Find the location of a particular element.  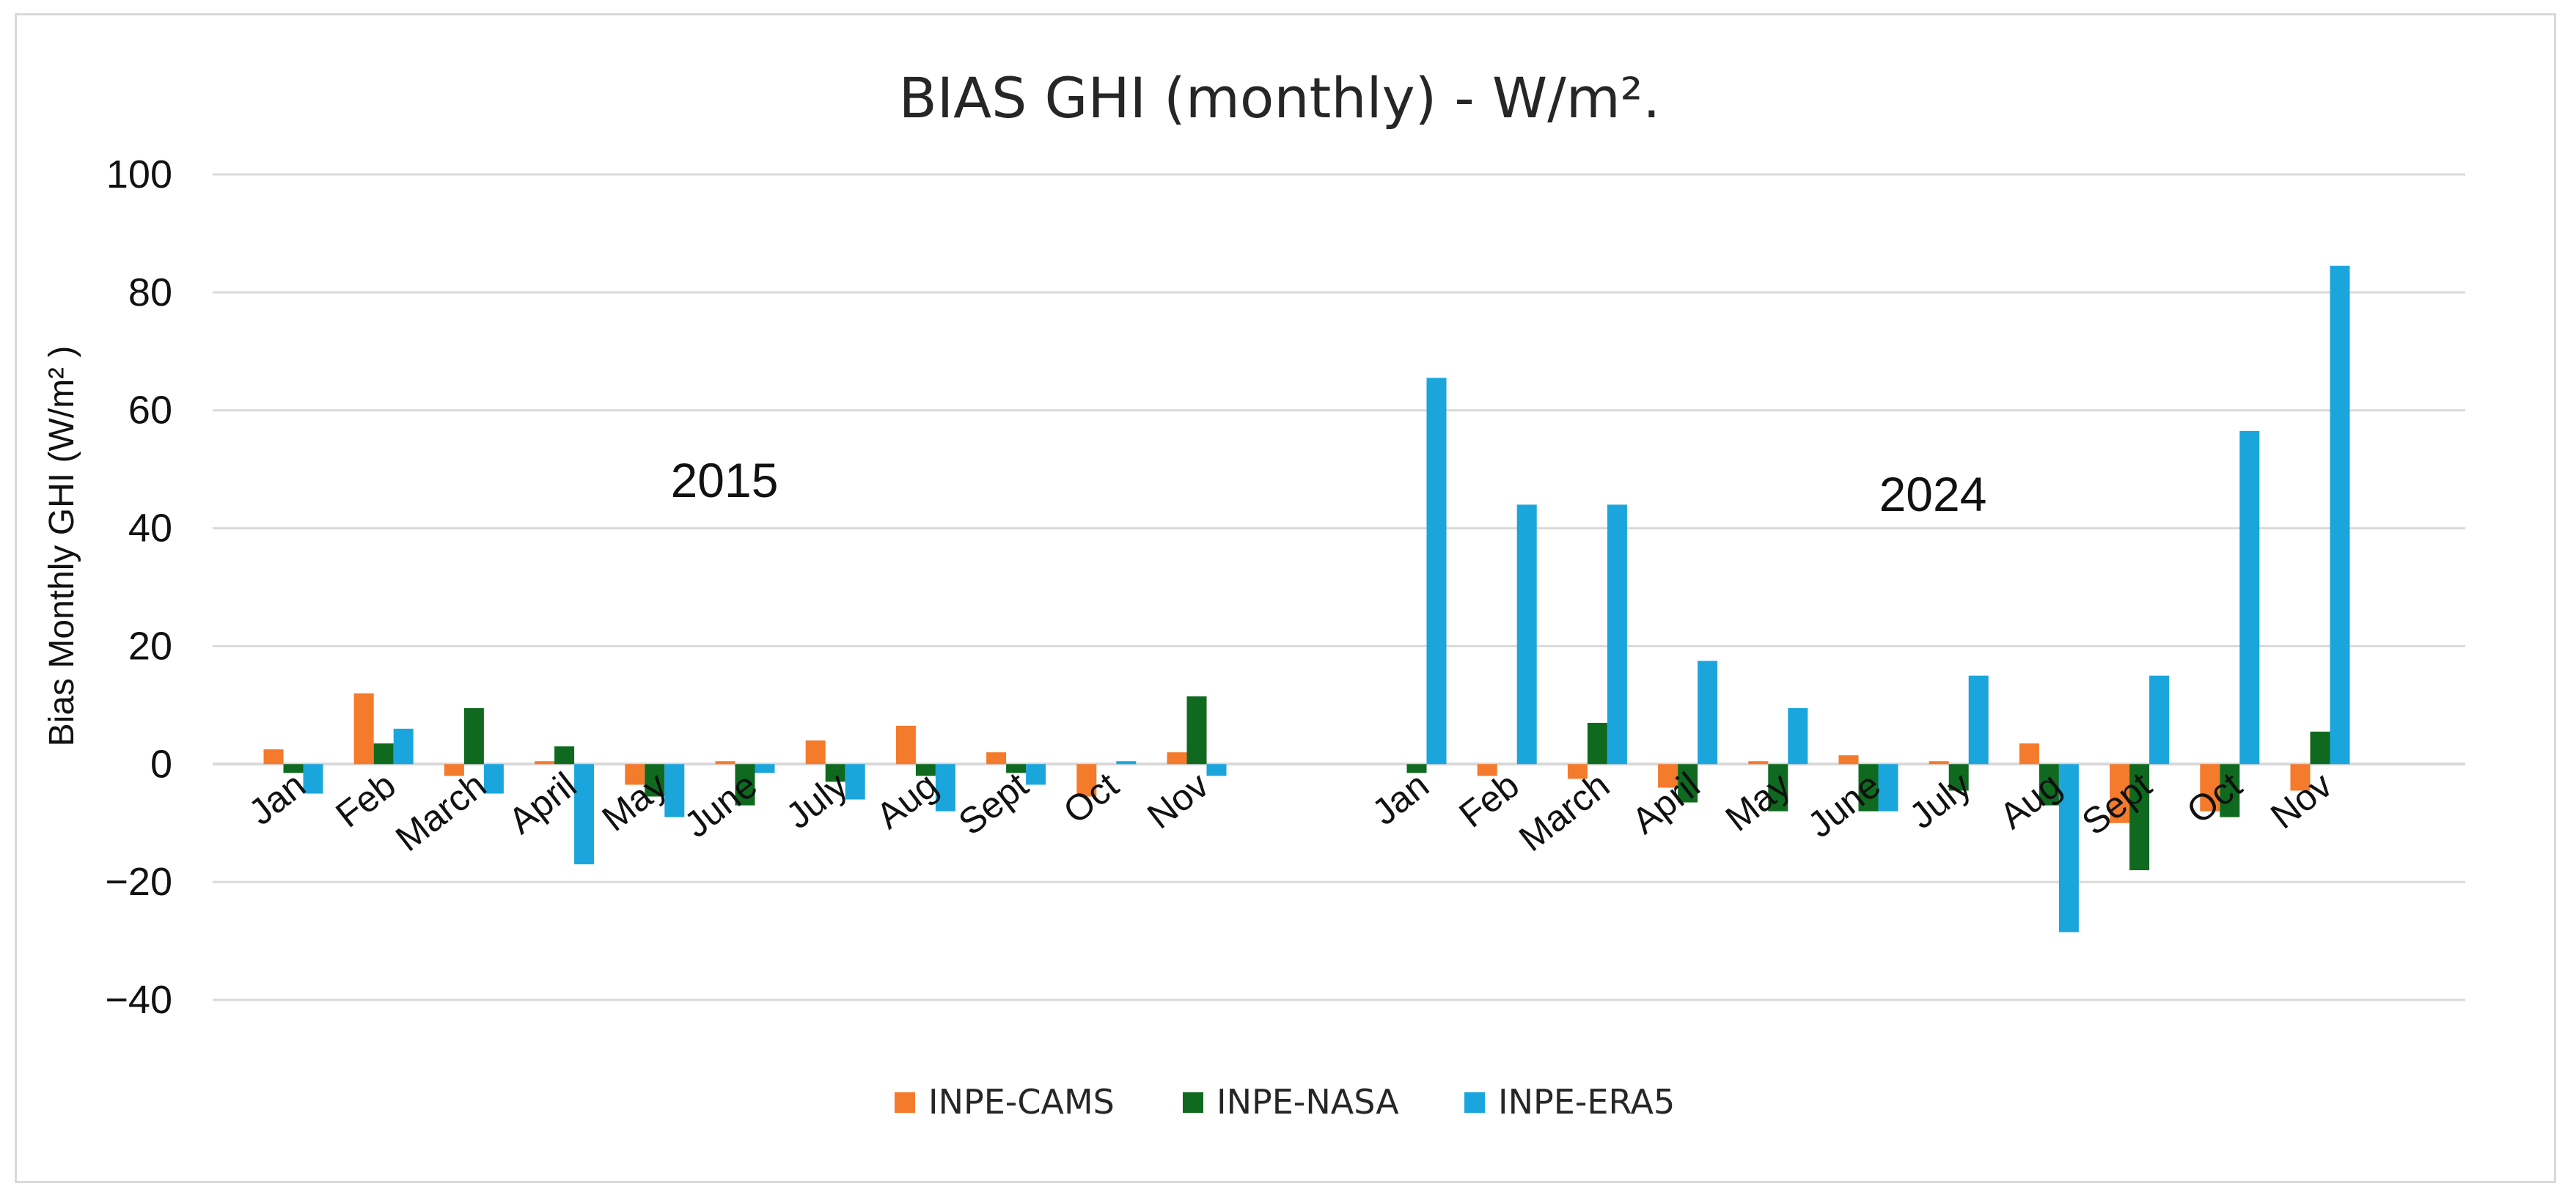

bar-inpe-nasa-2024-oct is located at coordinates (2230, 790).